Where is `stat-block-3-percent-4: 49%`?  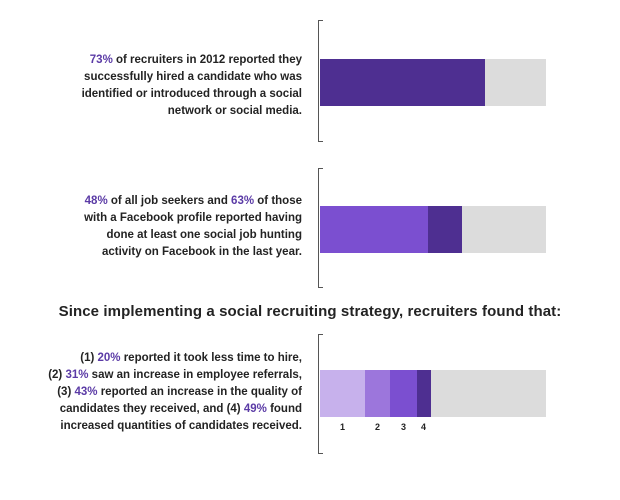 stat-block-3-percent-4: 49% is located at coordinates (255, 409).